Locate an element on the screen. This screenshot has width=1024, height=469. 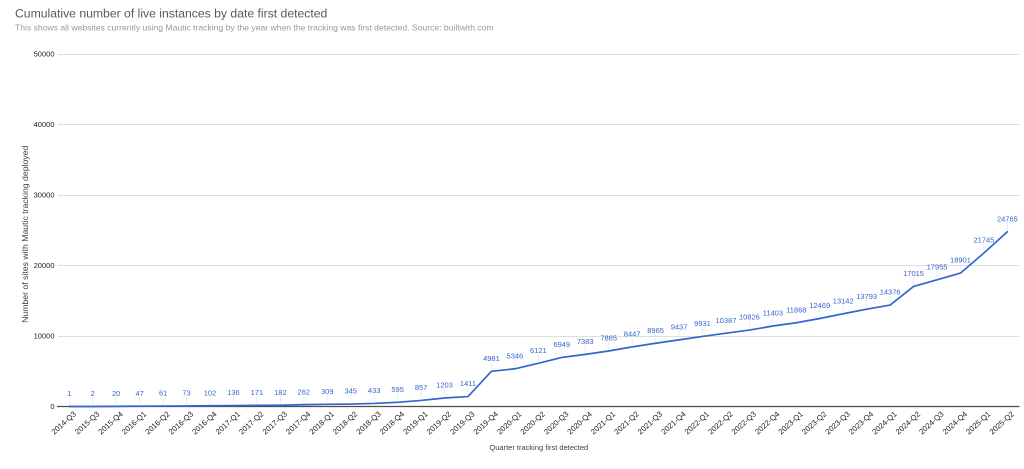
svg-text: 73 is located at coordinates (186, 393).